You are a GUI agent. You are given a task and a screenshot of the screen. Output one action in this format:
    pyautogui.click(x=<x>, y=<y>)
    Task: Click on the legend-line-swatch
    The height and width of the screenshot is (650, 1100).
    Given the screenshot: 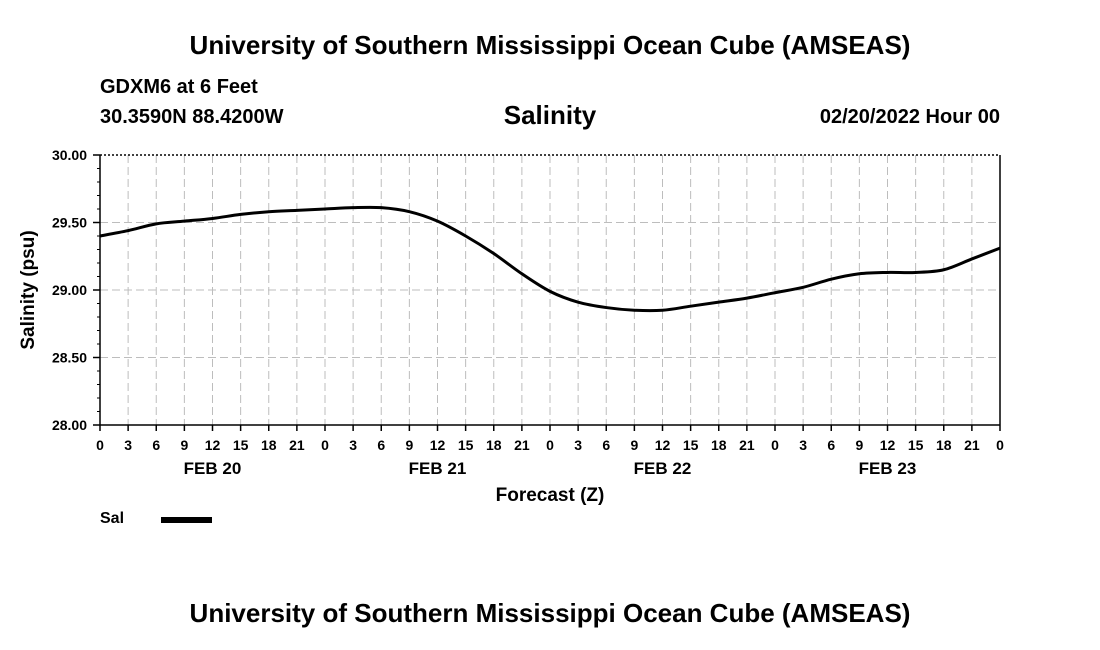 What is the action you would take?
    pyautogui.click(x=186, y=520)
    